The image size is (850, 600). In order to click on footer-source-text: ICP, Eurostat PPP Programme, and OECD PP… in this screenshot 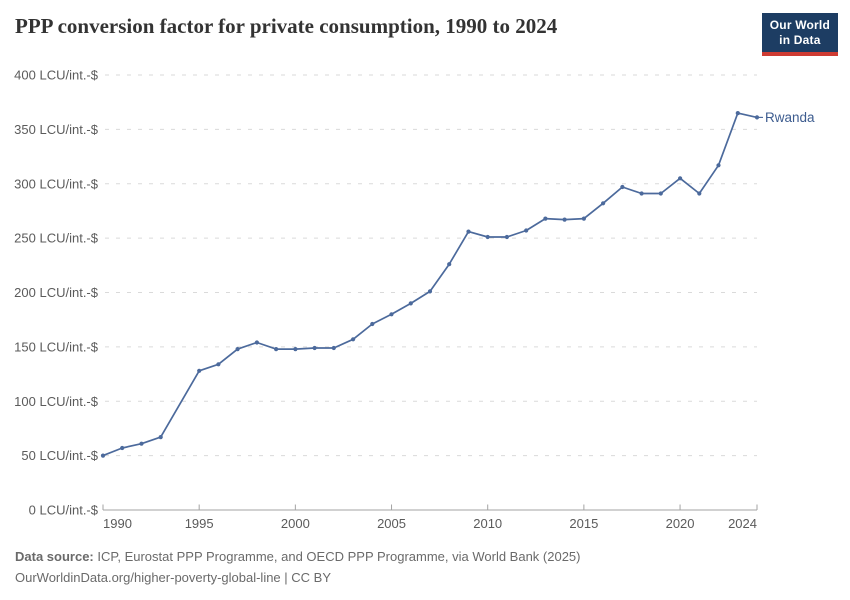, I will do `click(337, 556)`.